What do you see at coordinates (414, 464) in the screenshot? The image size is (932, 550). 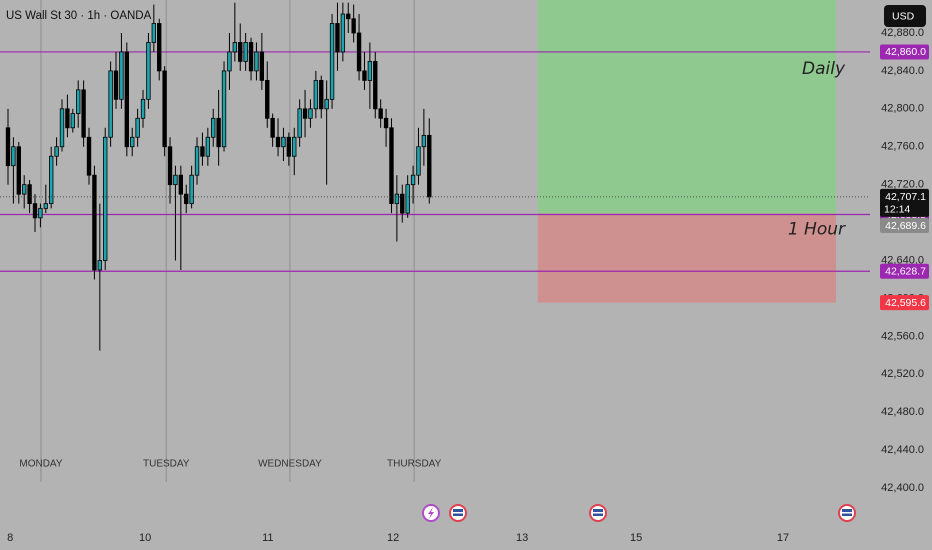 I see `day-label: THURSDAY` at bounding box center [414, 464].